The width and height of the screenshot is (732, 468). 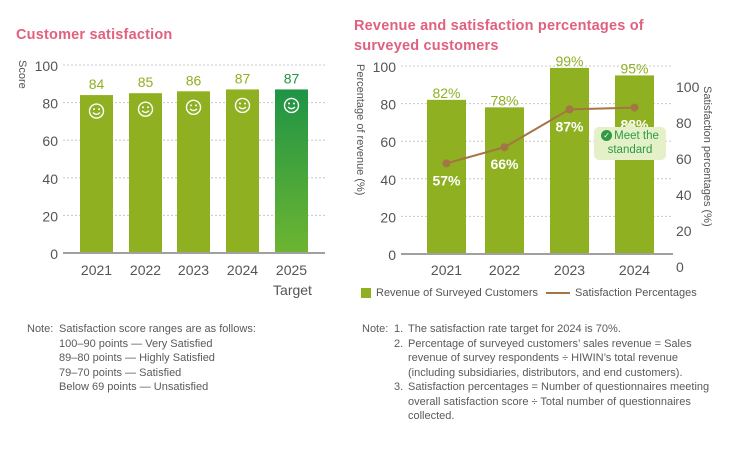 I want to click on note-number: 3., so click(x=399, y=387).